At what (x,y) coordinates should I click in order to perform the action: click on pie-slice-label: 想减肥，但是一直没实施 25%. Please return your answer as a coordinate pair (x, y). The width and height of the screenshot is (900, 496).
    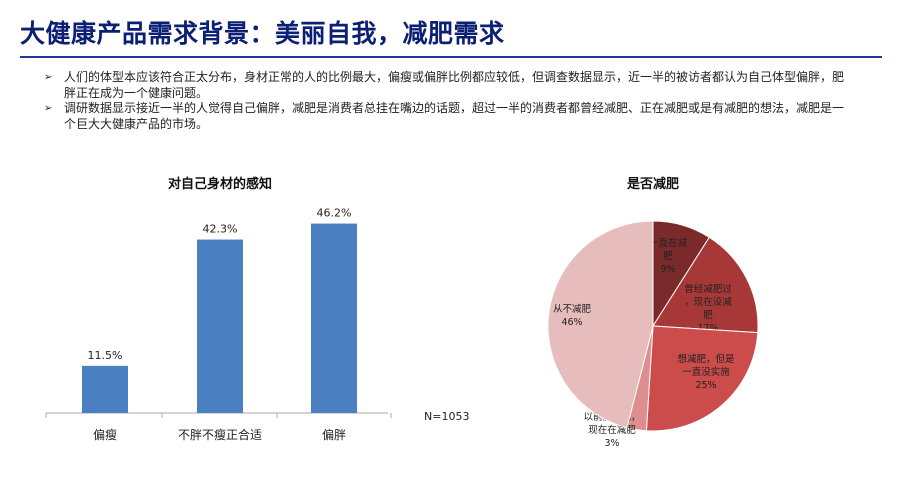
    Looking at the image, I should click on (706, 372).